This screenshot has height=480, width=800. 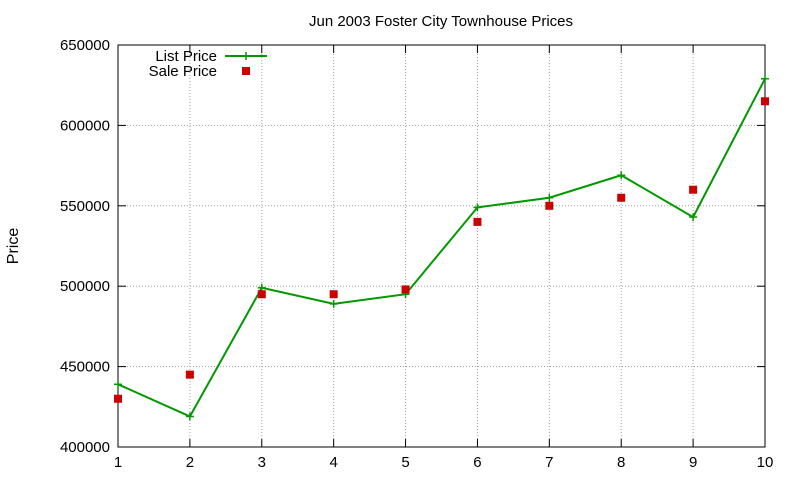 I want to click on x-tick-label: 3, so click(x=262, y=462).